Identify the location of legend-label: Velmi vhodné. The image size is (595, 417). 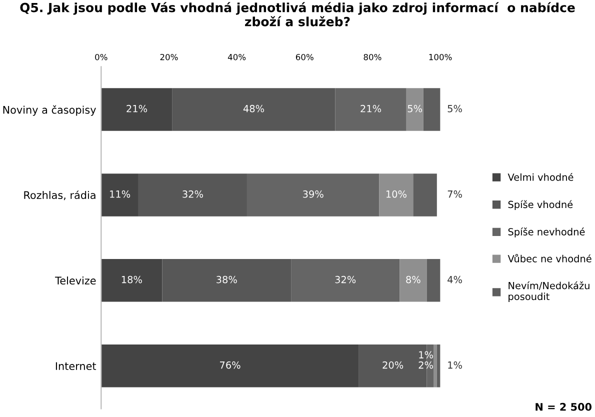
(541, 176).